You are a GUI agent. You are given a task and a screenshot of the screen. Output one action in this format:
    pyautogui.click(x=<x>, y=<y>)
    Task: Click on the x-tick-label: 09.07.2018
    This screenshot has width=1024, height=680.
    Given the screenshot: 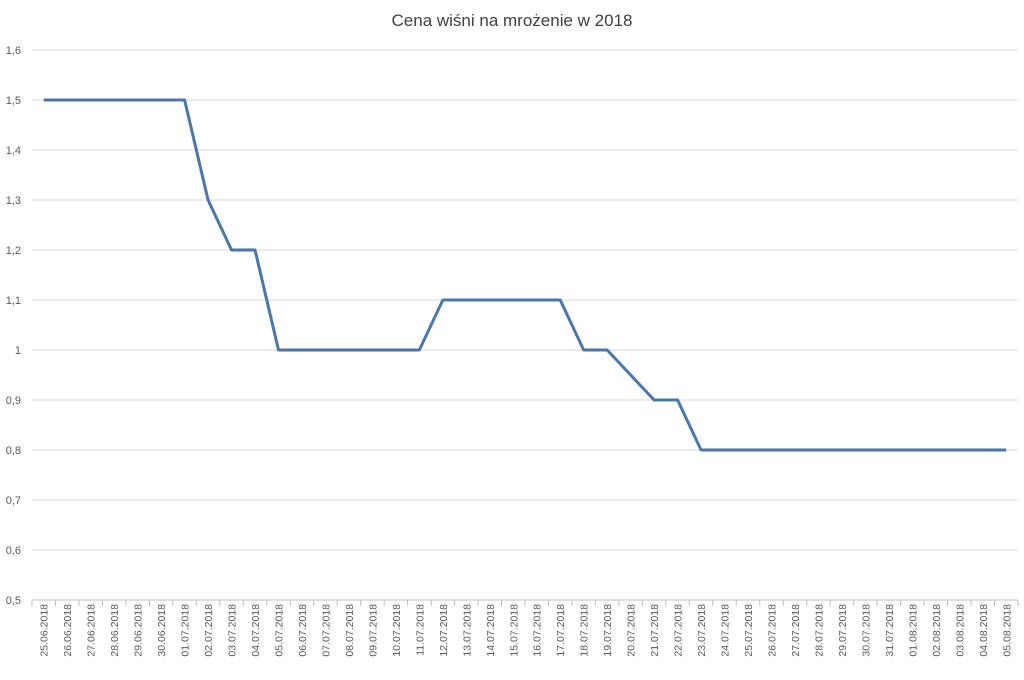 What is the action you would take?
    pyautogui.click(x=373, y=630)
    